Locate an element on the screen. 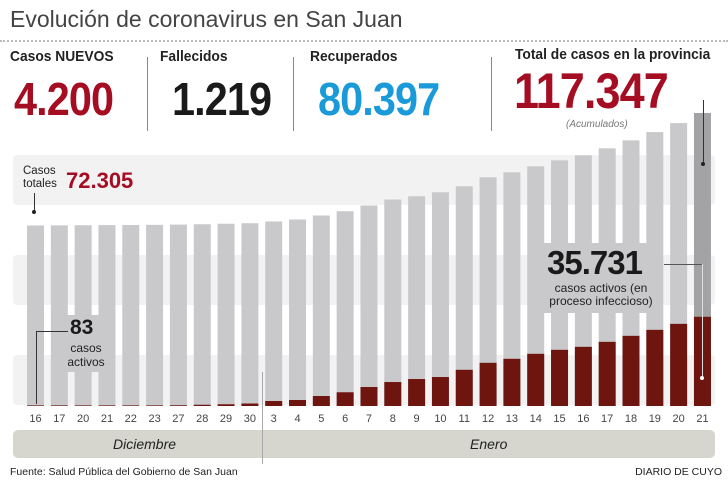 The image size is (728, 486). total-label-line: totales is located at coordinates (40, 184).